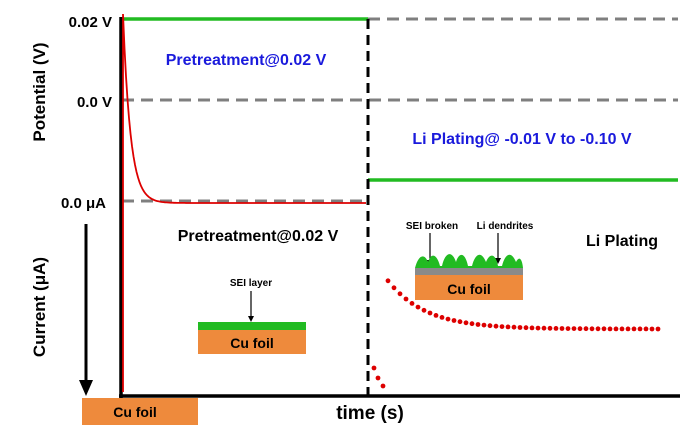 This screenshot has width=684, height=429. Describe the element at coordinates (251, 283) in the screenshot. I see `sei-layer-label: SEI layer` at that location.